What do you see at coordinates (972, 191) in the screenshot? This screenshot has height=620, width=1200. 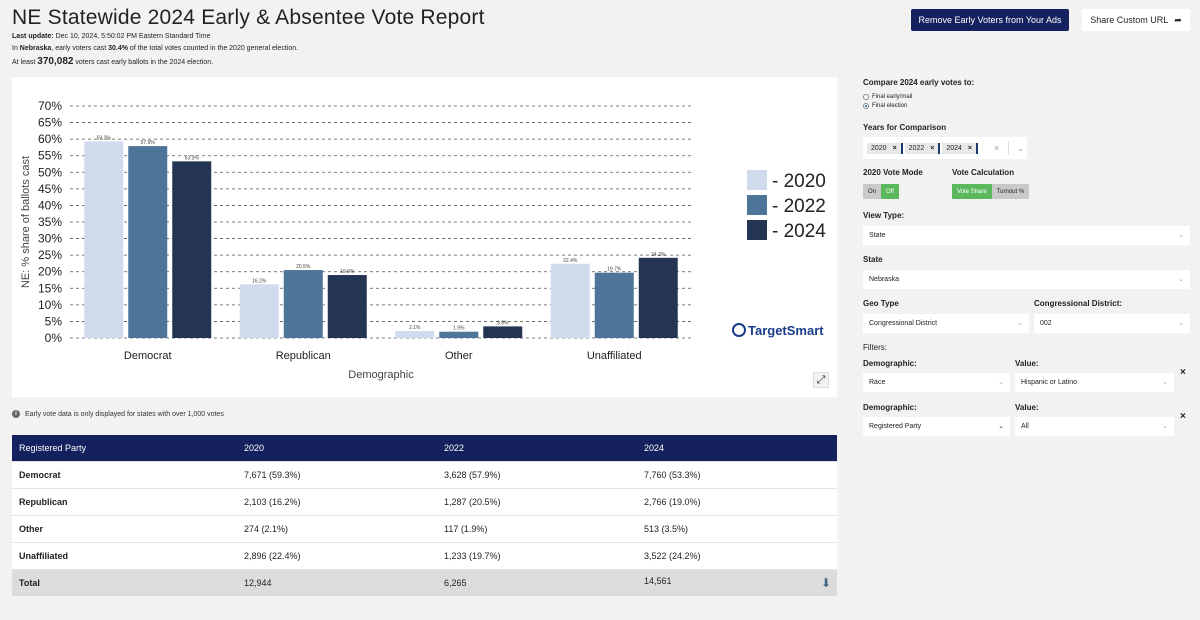 I see `vote-calc-share: Vote Share` at bounding box center [972, 191].